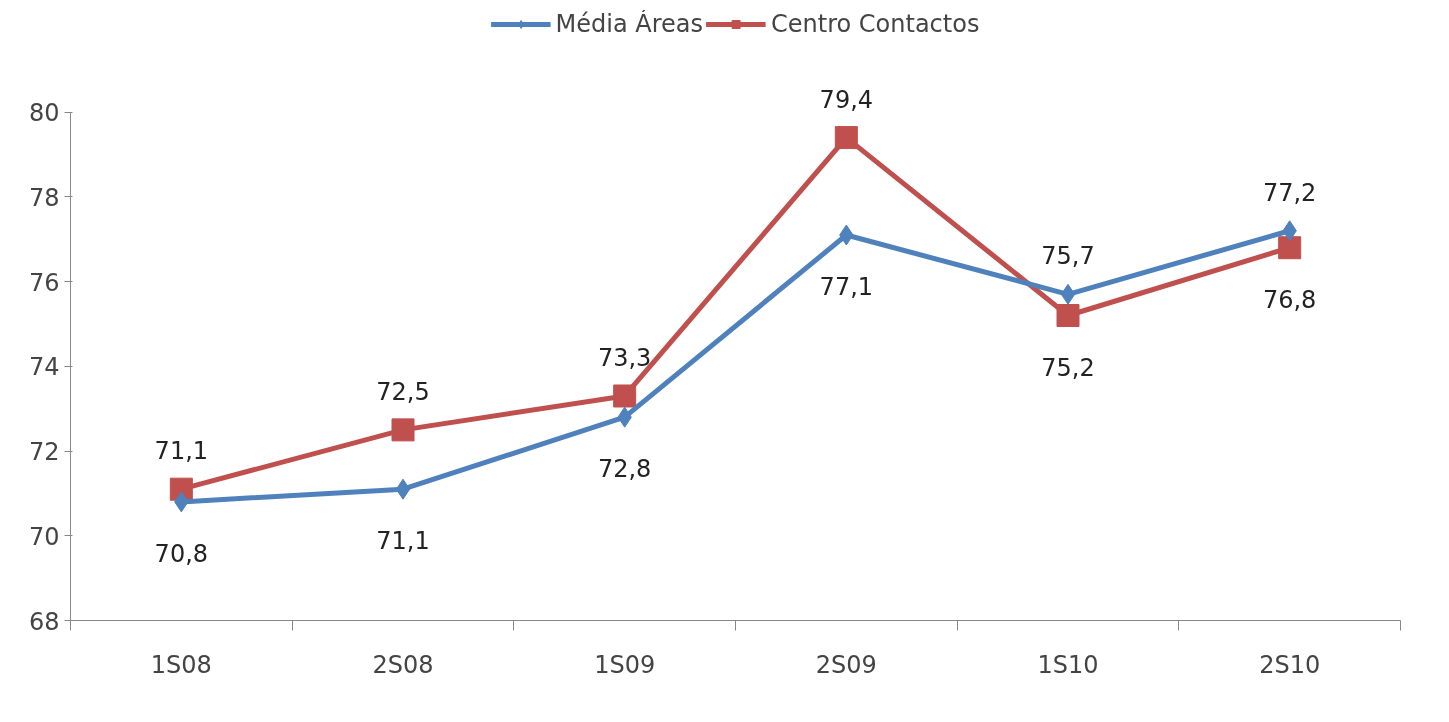 The width and height of the screenshot is (1449, 722). I want to click on x-tick-label: 1S09, so click(625, 664).